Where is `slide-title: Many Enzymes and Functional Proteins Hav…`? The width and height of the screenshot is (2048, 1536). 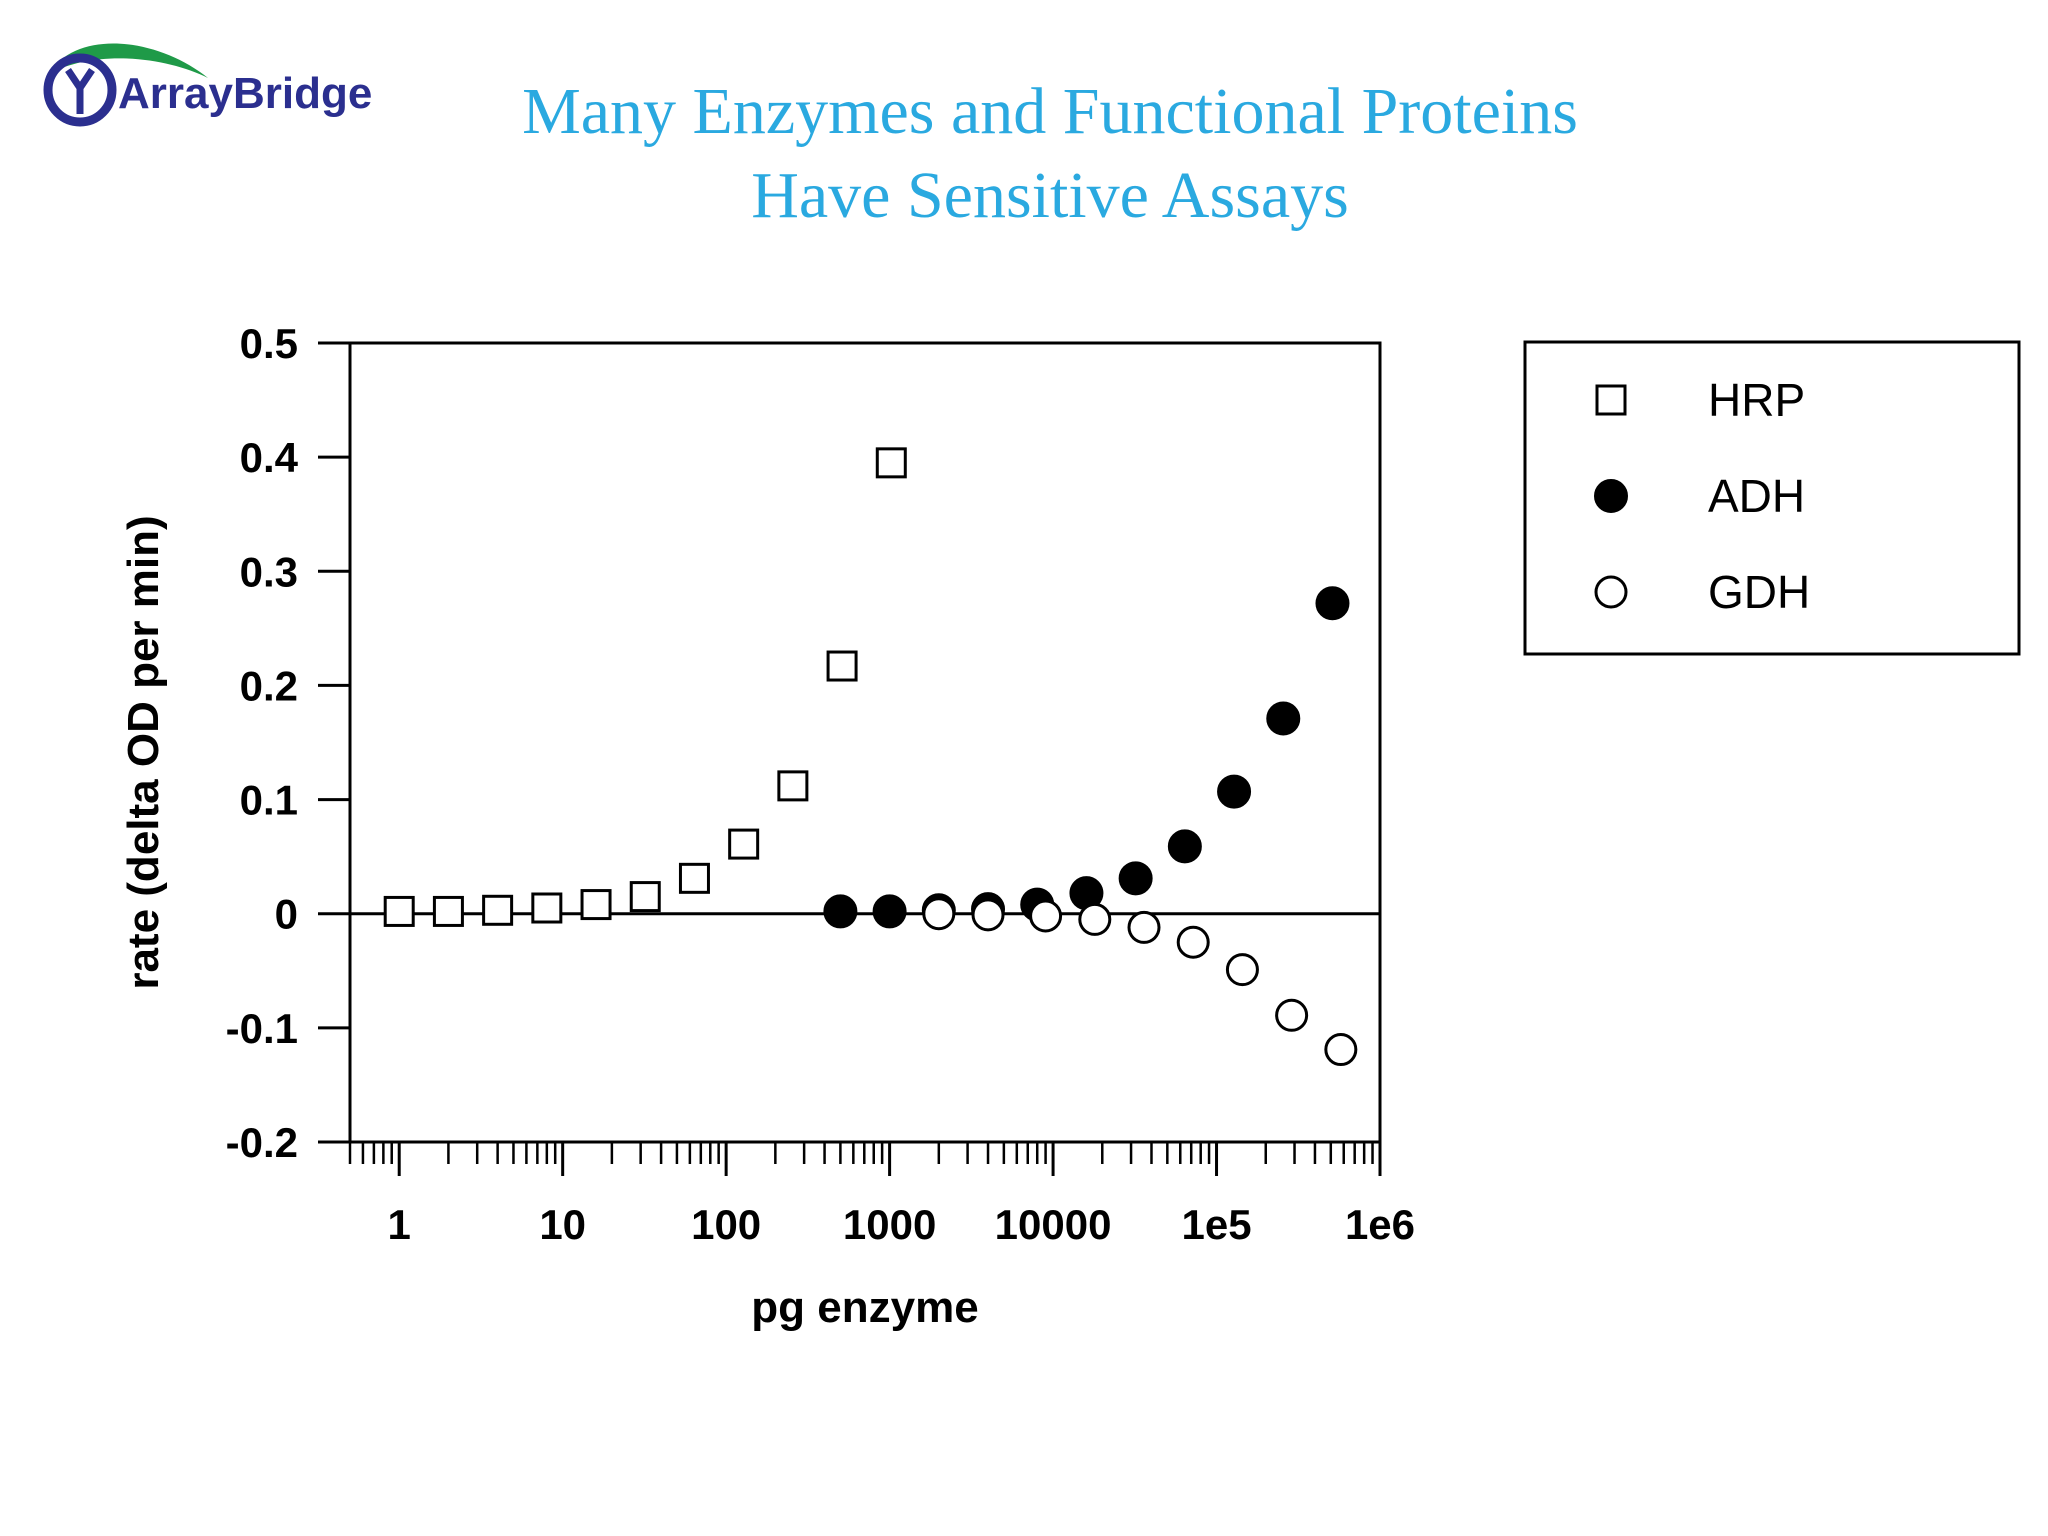 slide-title: Many Enzymes and Functional Proteins Hav… is located at coordinates (1050, 154).